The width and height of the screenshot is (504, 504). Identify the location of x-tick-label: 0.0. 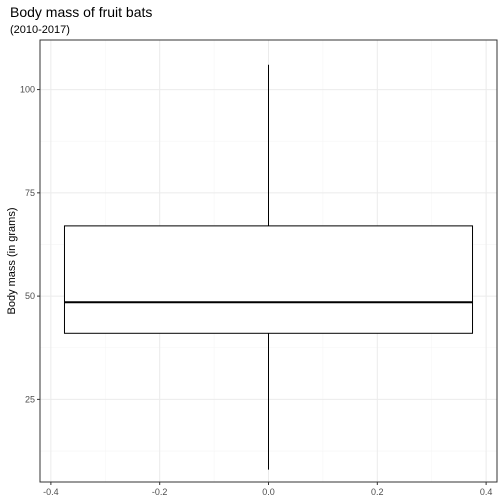
(268, 492).